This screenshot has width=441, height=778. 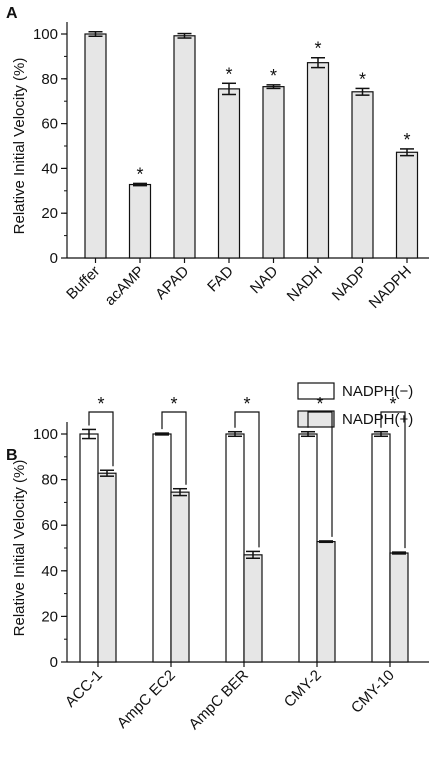 What do you see at coordinates (303, 689) in the screenshot?
I see `x-tick-label: CMY-2` at bounding box center [303, 689].